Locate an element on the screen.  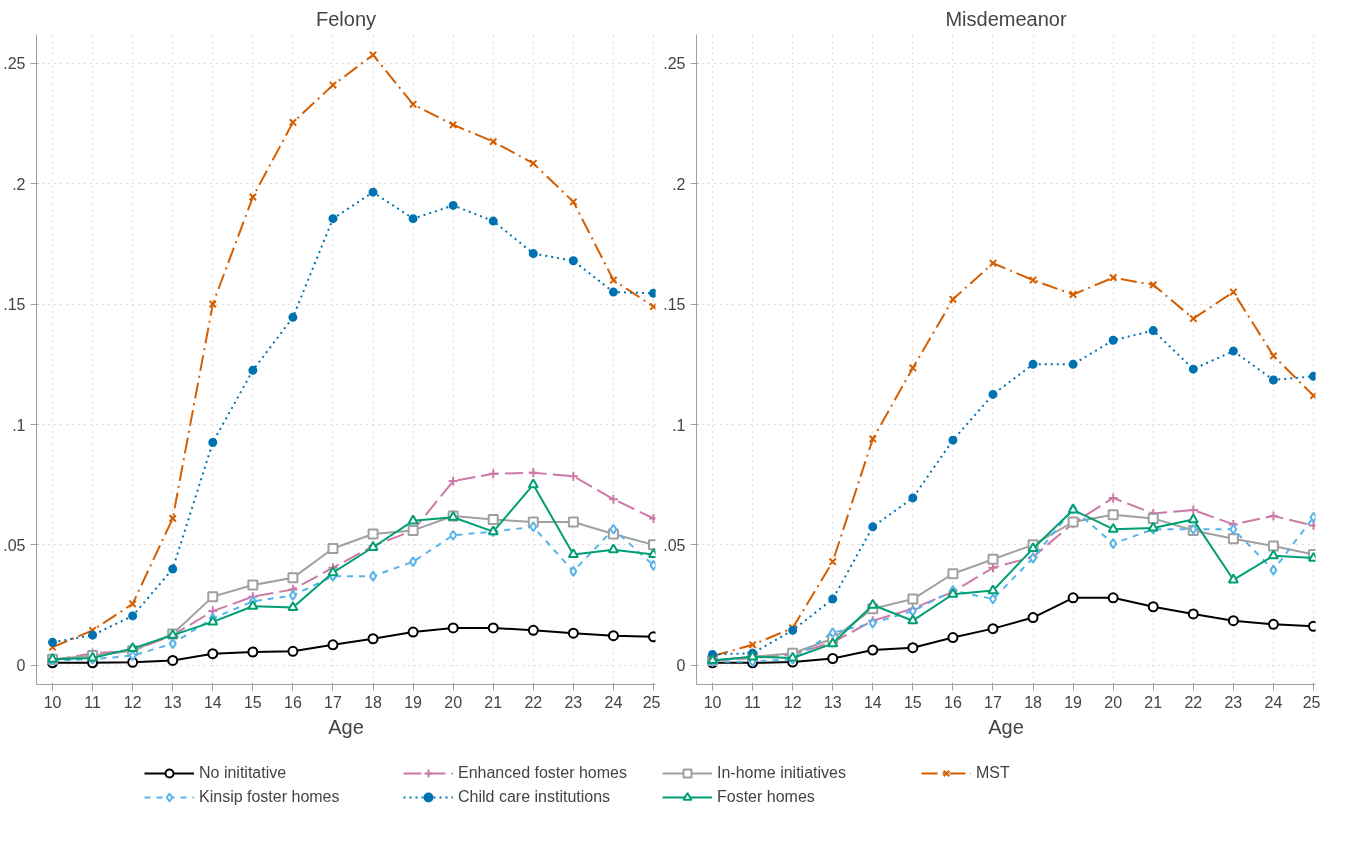
legend-label: Kinsip foster homes is located at coordinates (270, 797).